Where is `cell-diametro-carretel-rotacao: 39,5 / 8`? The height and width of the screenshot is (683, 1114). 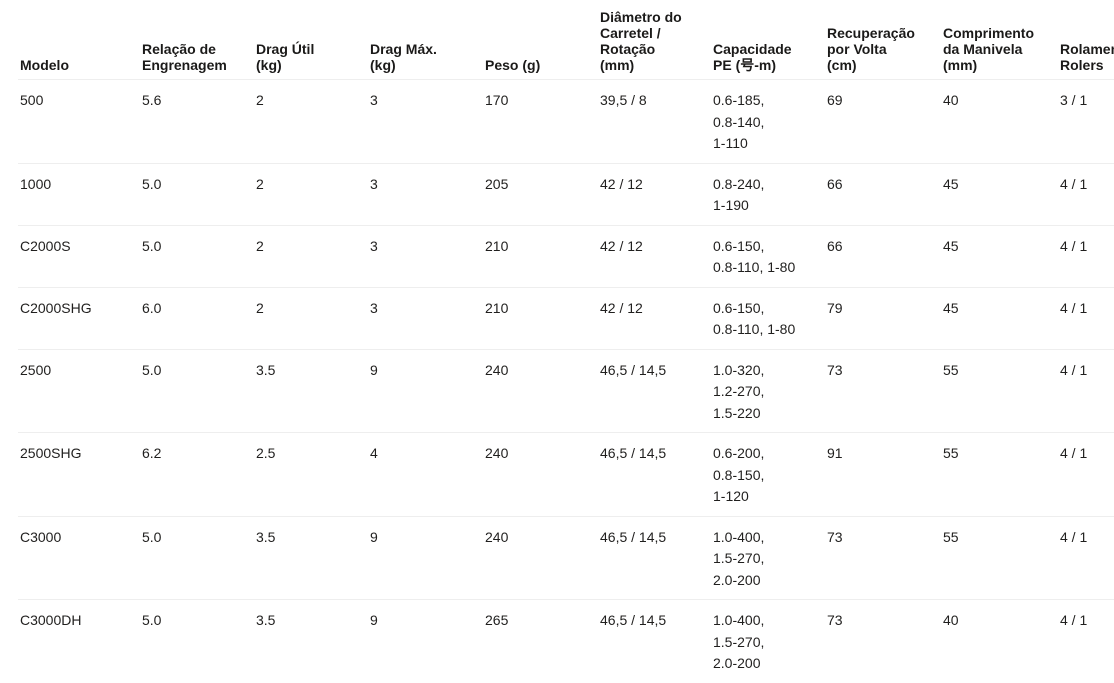 cell-diametro-carretel-rotacao: 39,5 / 8 is located at coordinates (656, 121).